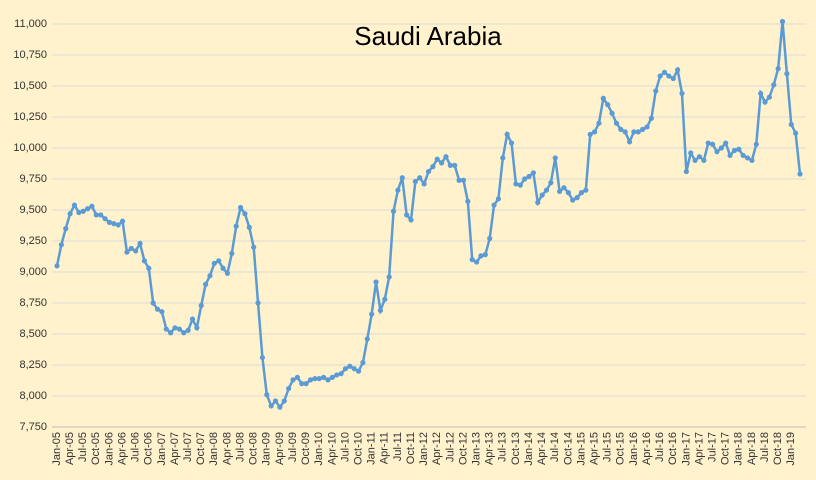 Image resolution: width=816 pixels, height=480 pixels. Describe the element at coordinates (463, 448) in the screenshot. I see `x-tick-label: Oct-12` at that location.